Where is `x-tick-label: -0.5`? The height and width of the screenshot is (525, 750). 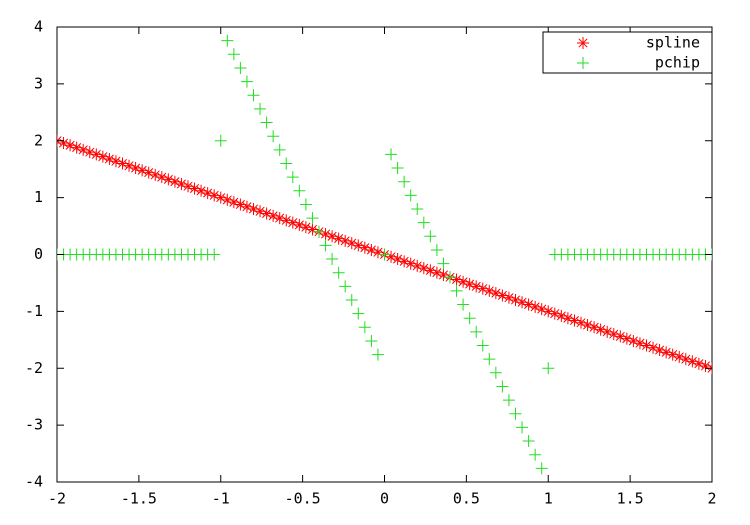 x-tick-label: -0.5 is located at coordinates (303, 499).